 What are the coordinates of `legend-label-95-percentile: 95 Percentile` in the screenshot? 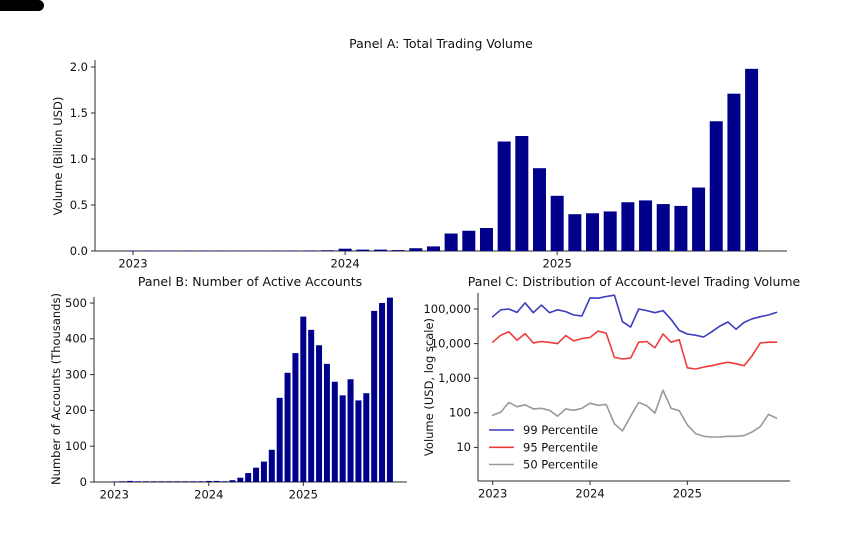 It's located at (560, 447).